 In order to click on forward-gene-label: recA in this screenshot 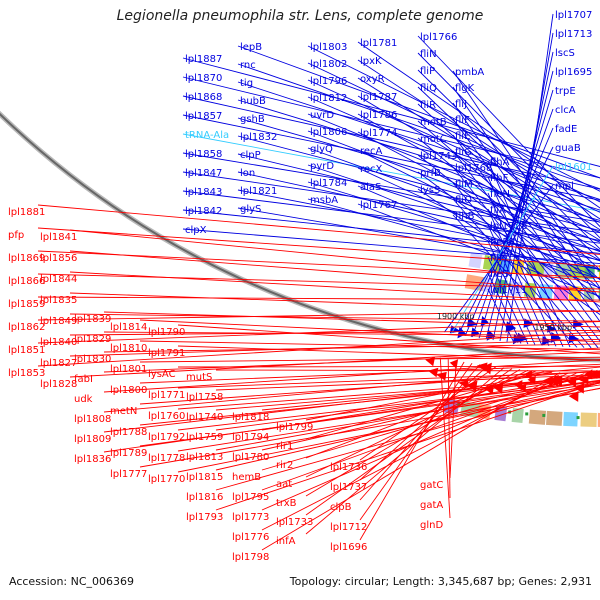, I will do `click(371, 151)`.